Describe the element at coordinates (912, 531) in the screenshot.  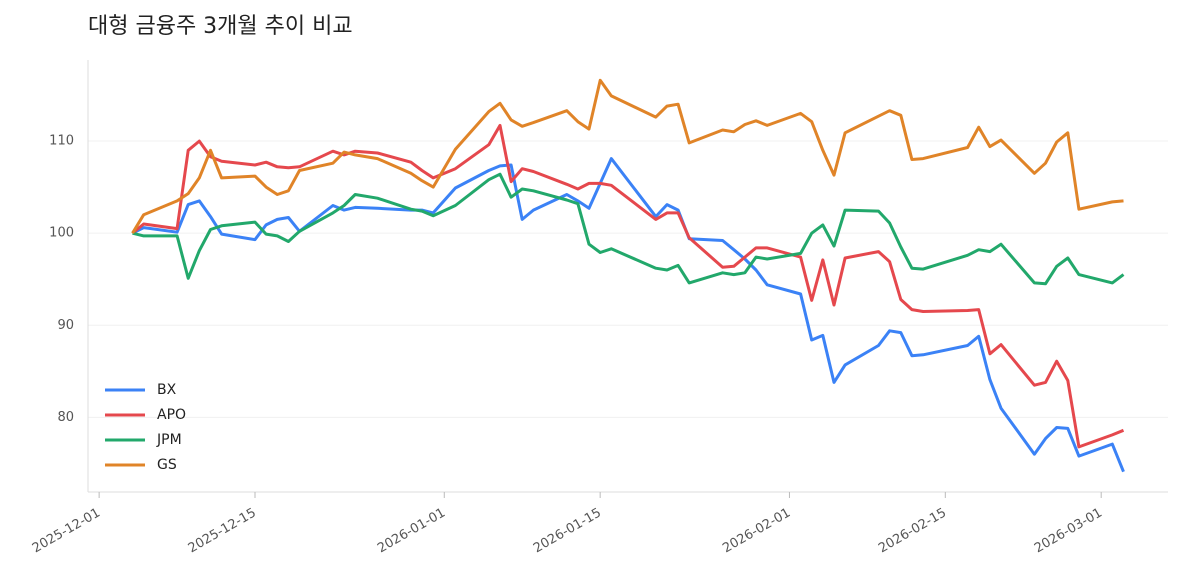
I see `x-tick-label: 2026-02-15` at that location.